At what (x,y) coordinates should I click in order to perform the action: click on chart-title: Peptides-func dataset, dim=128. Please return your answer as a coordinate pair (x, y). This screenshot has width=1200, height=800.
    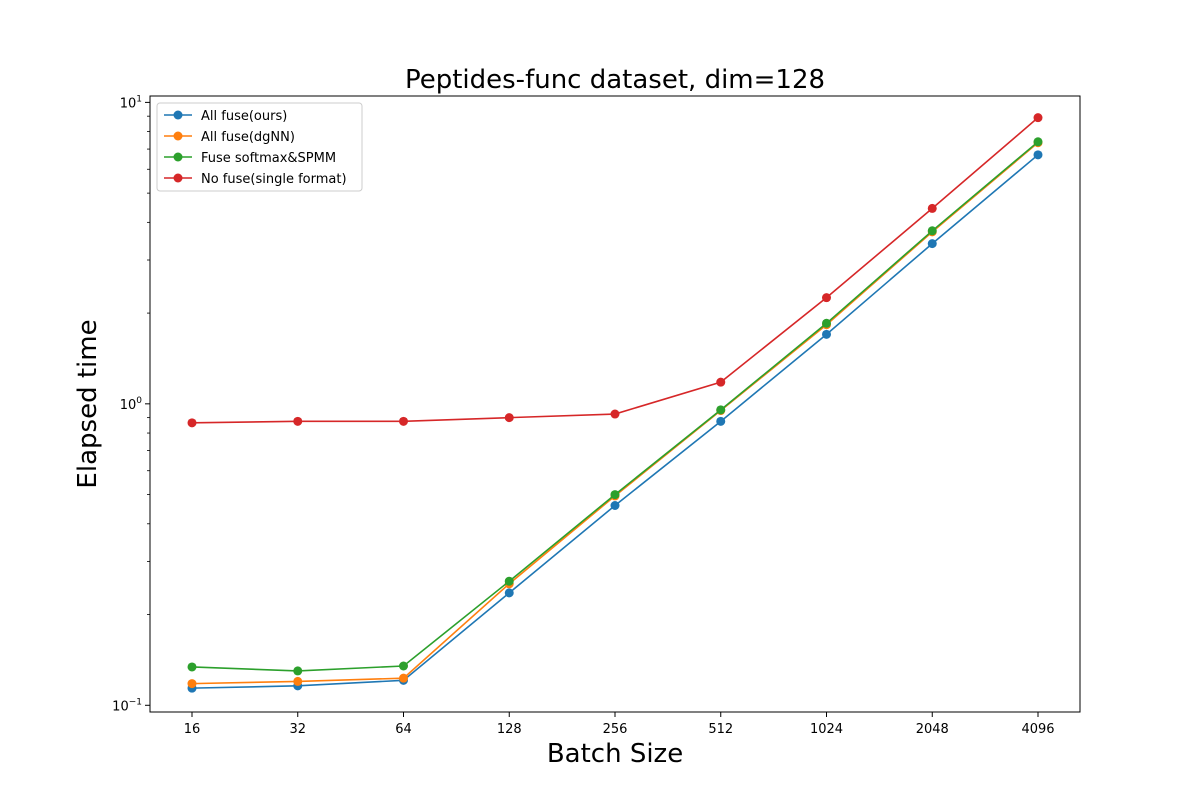
    Looking at the image, I should click on (615, 80).